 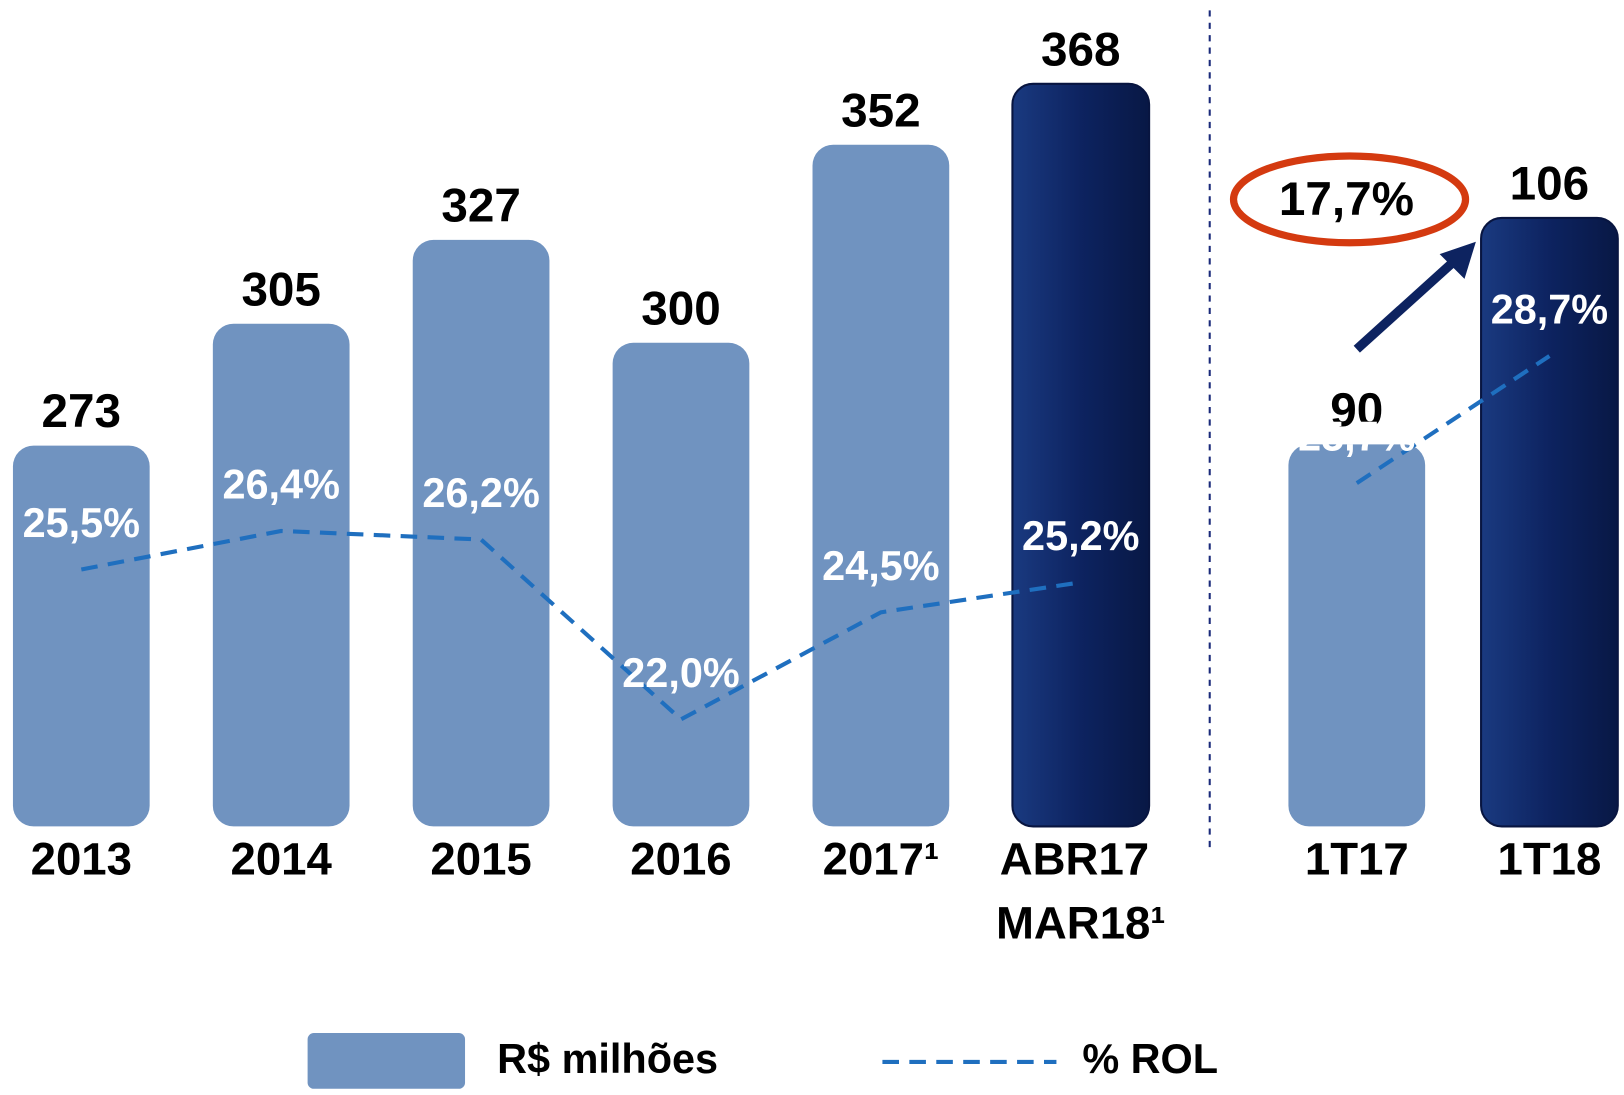 What do you see at coordinates (480, 206) in the screenshot?
I see `bar-value-label: 327` at bounding box center [480, 206].